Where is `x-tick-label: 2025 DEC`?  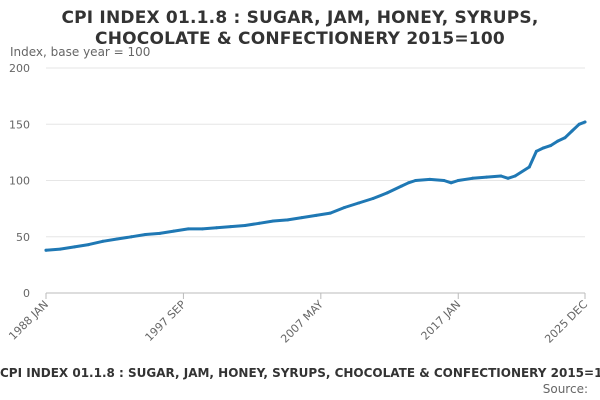 x-tick-label: 2025 DEC is located at coordinates (566, 322).